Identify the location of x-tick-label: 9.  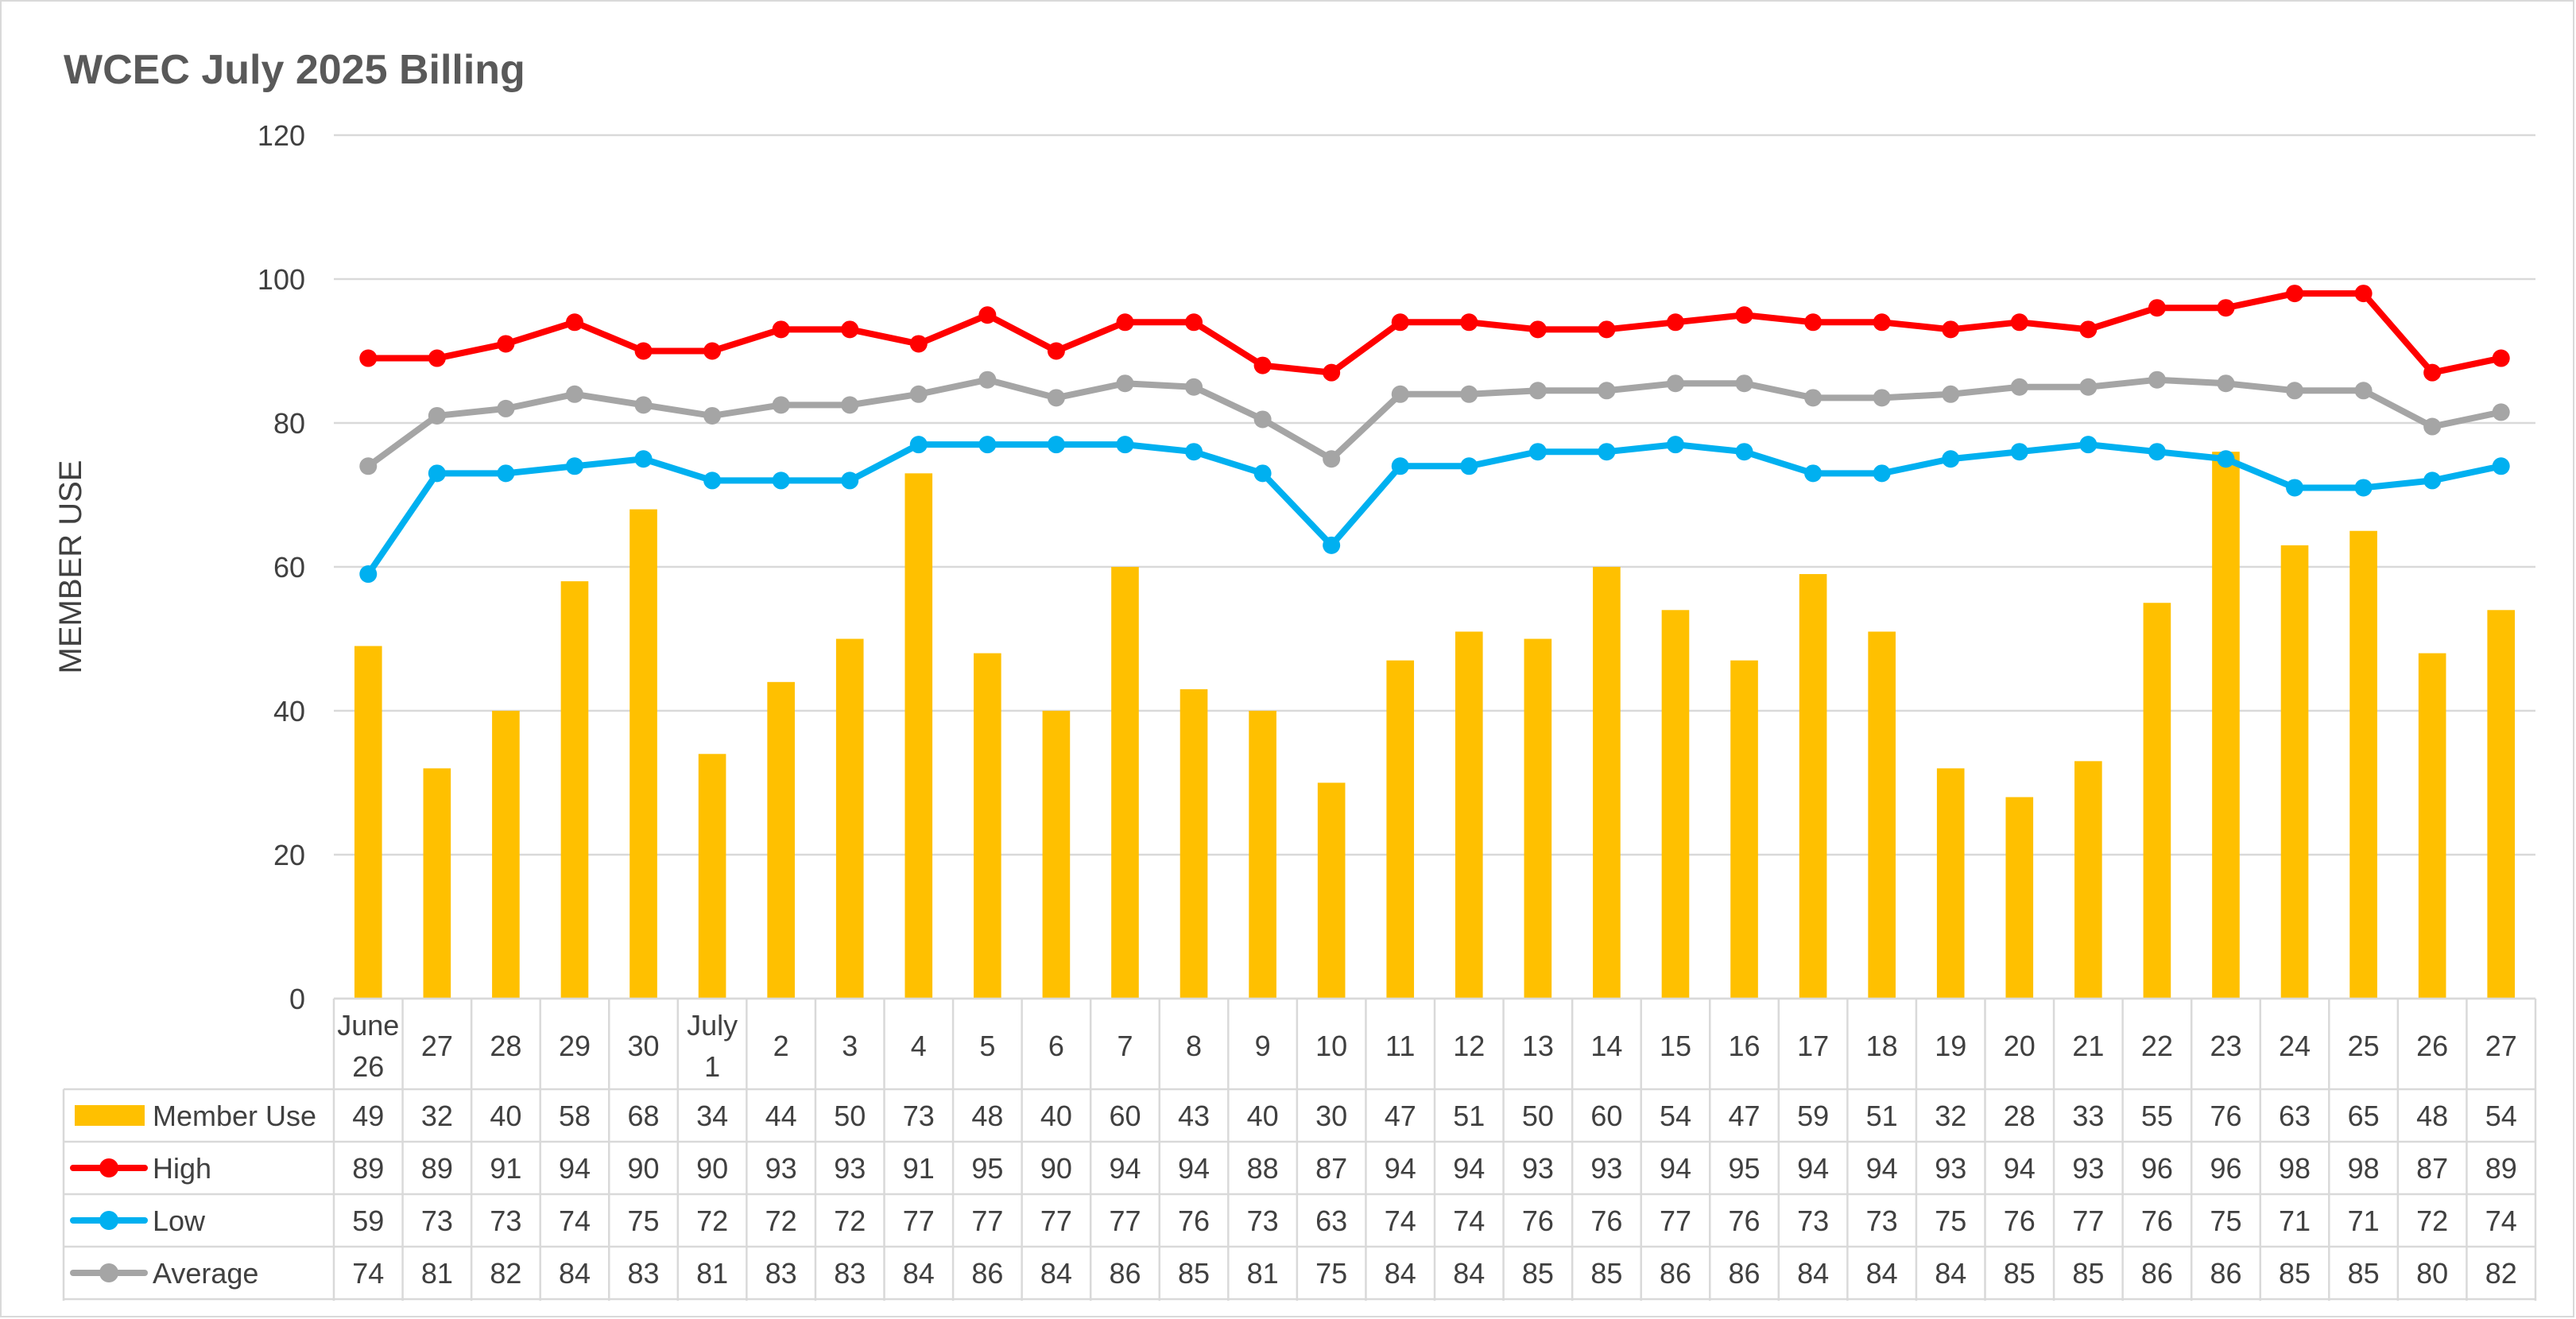
(1263, 1046).